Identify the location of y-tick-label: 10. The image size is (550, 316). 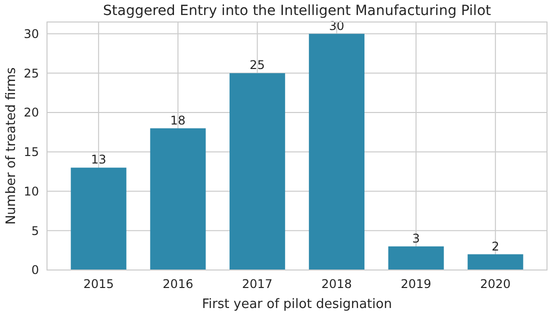
(31, 191).